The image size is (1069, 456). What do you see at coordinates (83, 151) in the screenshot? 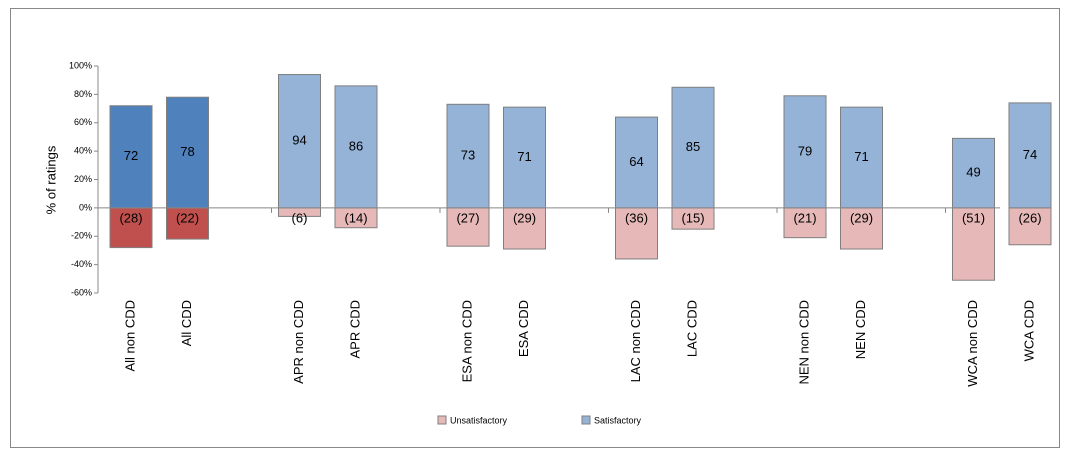
I see `y-tick-label: 40%` at bounding box center [83, 151].